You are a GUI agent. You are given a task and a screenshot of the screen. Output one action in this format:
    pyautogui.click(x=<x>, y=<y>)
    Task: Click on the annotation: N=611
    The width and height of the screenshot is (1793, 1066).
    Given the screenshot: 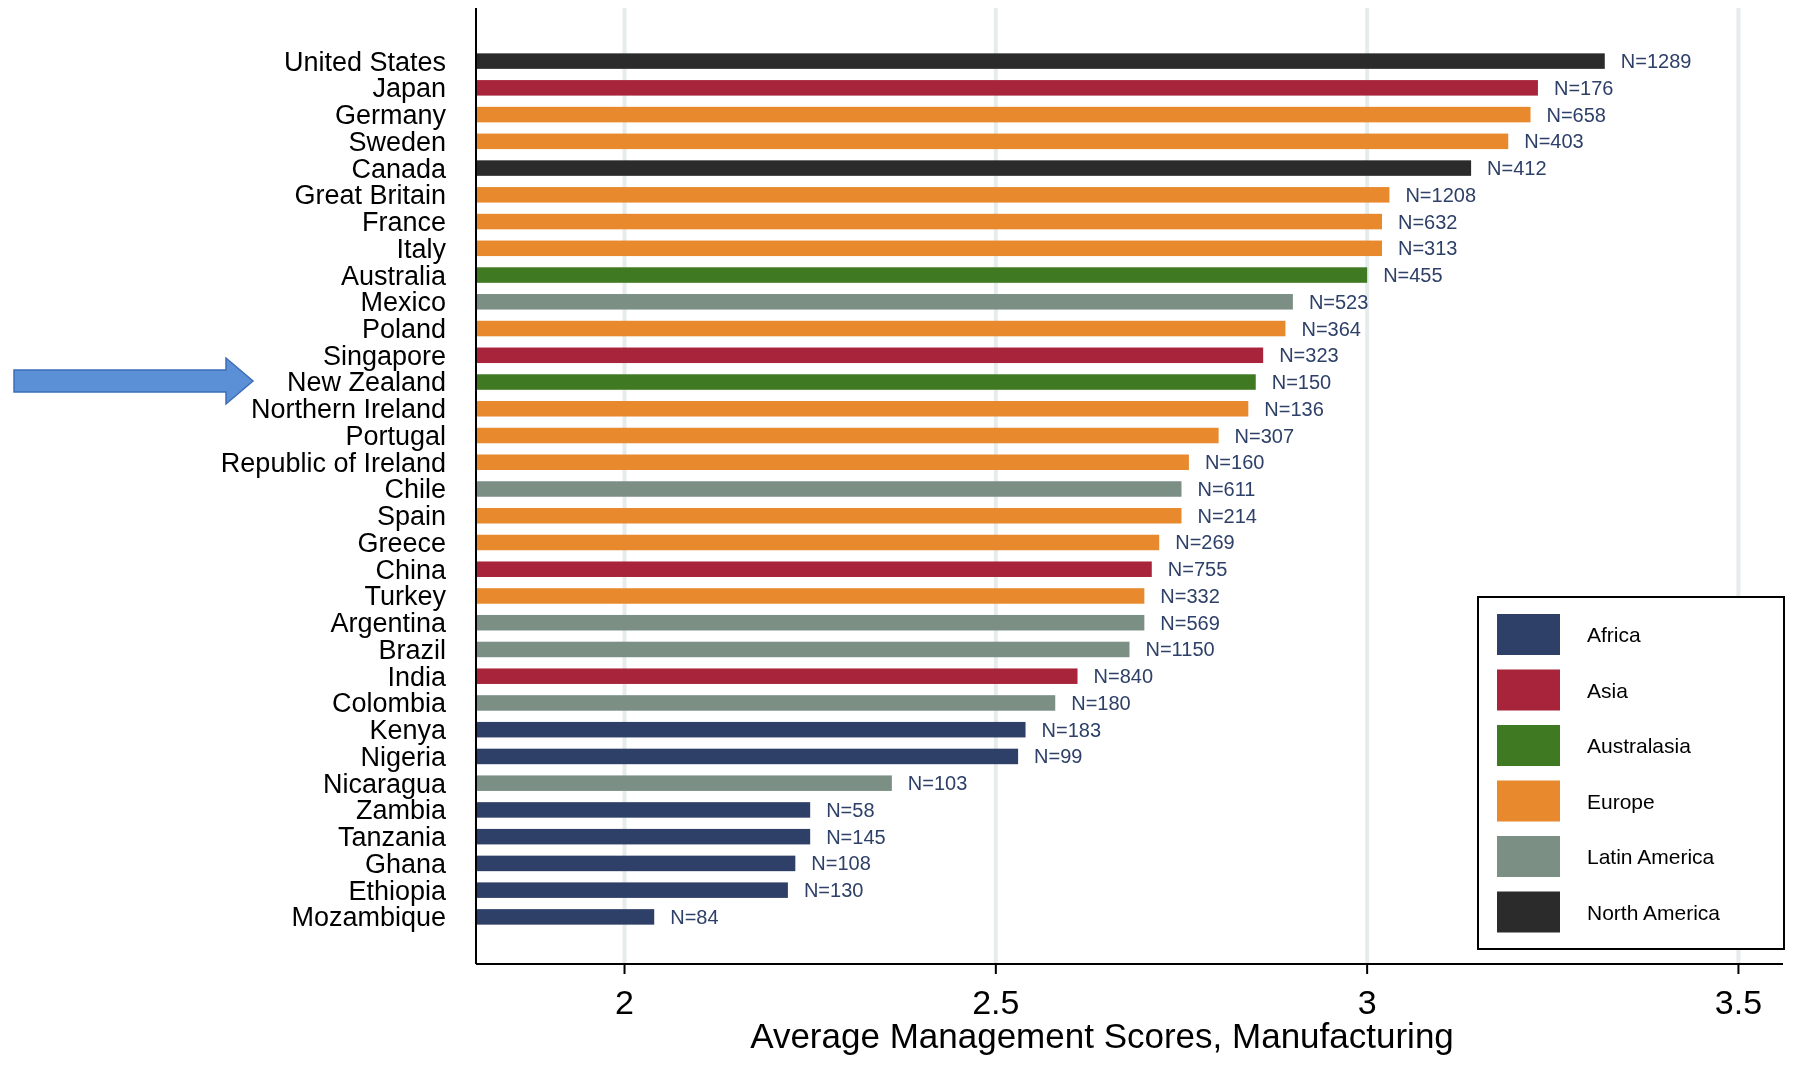 What is the action you would take?
    pyautogui.click(x=1226, y=489)
    